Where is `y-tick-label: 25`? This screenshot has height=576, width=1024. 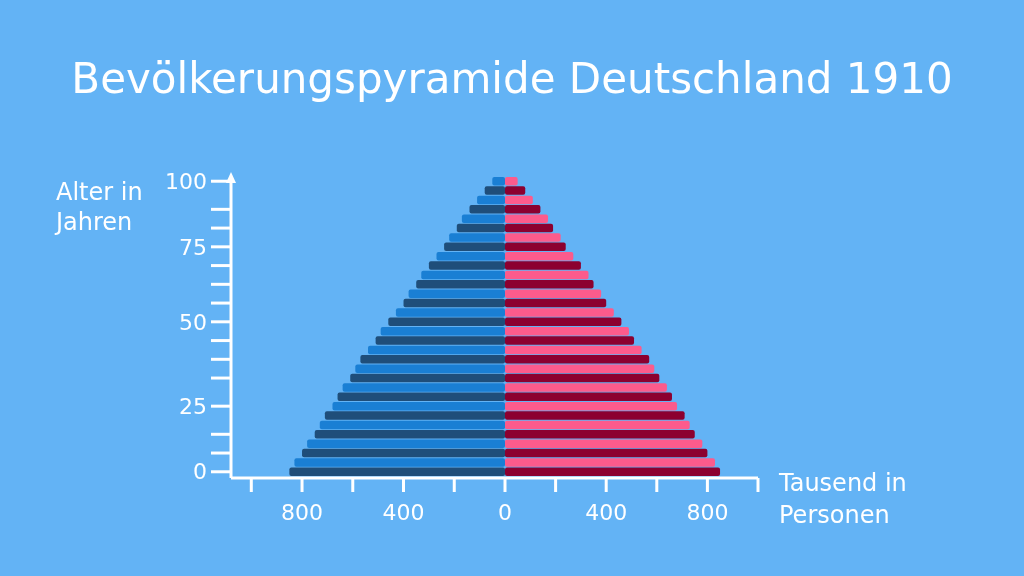
y-tick-label: 25 is located at coordinates (193, 406).